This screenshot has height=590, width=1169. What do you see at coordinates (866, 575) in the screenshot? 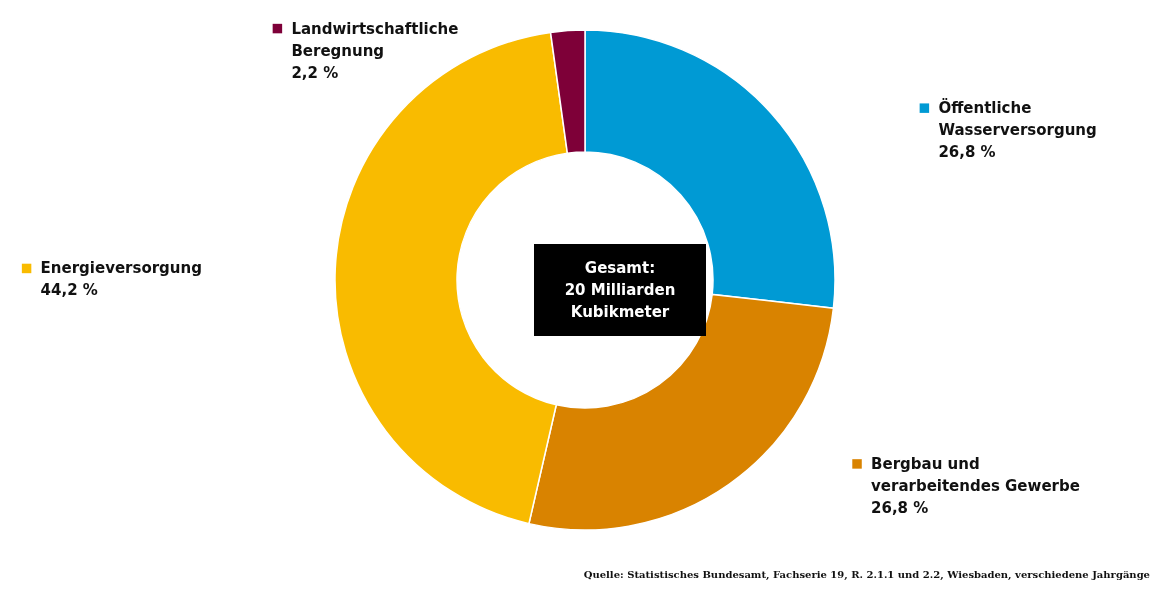
I see `source-note: Quelle: Statistisches Bundesamt, Fachserie 19, R. 2.1.1 und 2.2, Wiesbaden, verschiedene Jahrgänge` at bounding box center [866, 575].